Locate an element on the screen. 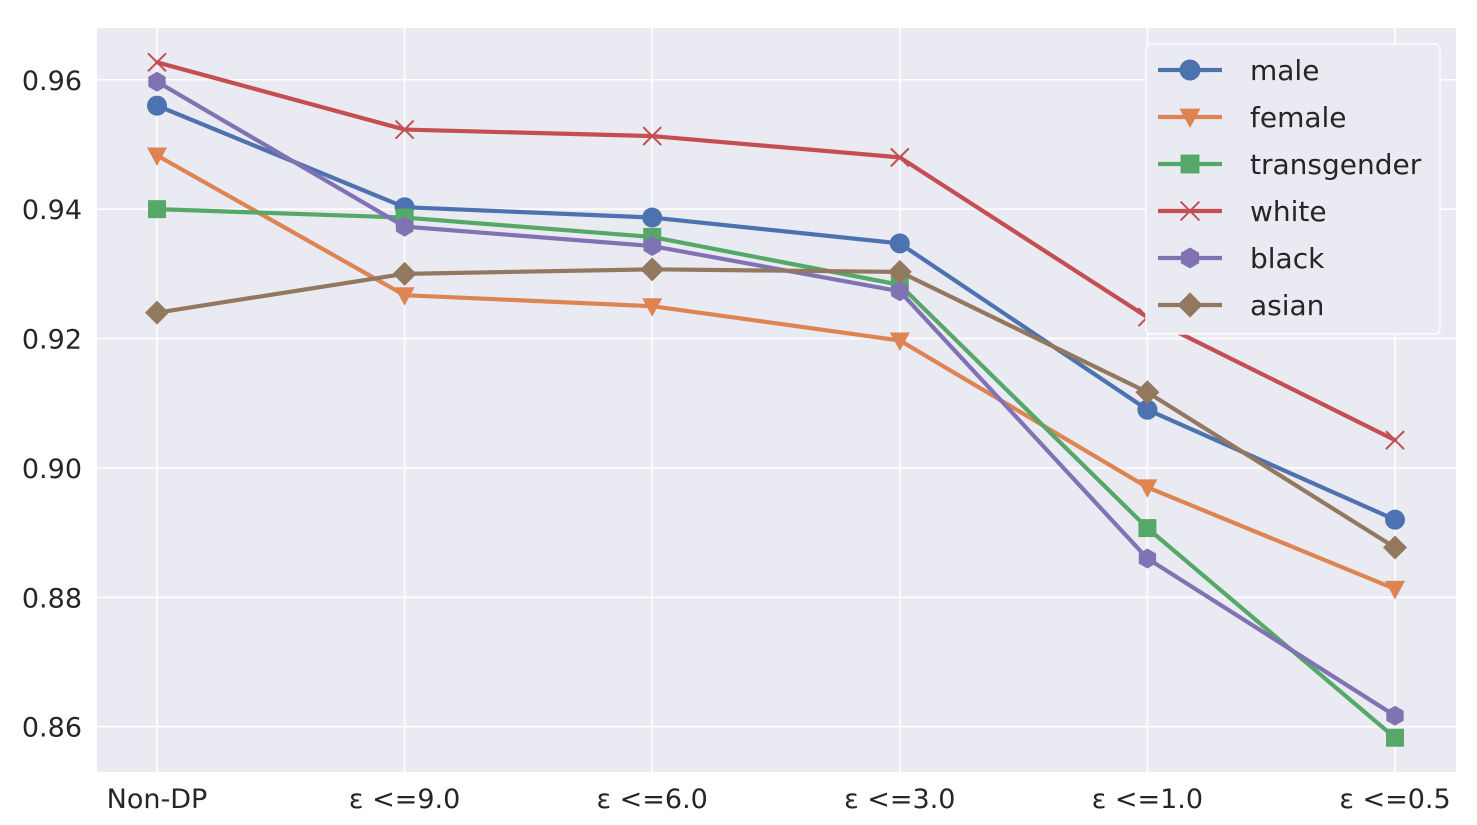  x-tick-label: ε <=9.0 is located at coordinates (404, 799).